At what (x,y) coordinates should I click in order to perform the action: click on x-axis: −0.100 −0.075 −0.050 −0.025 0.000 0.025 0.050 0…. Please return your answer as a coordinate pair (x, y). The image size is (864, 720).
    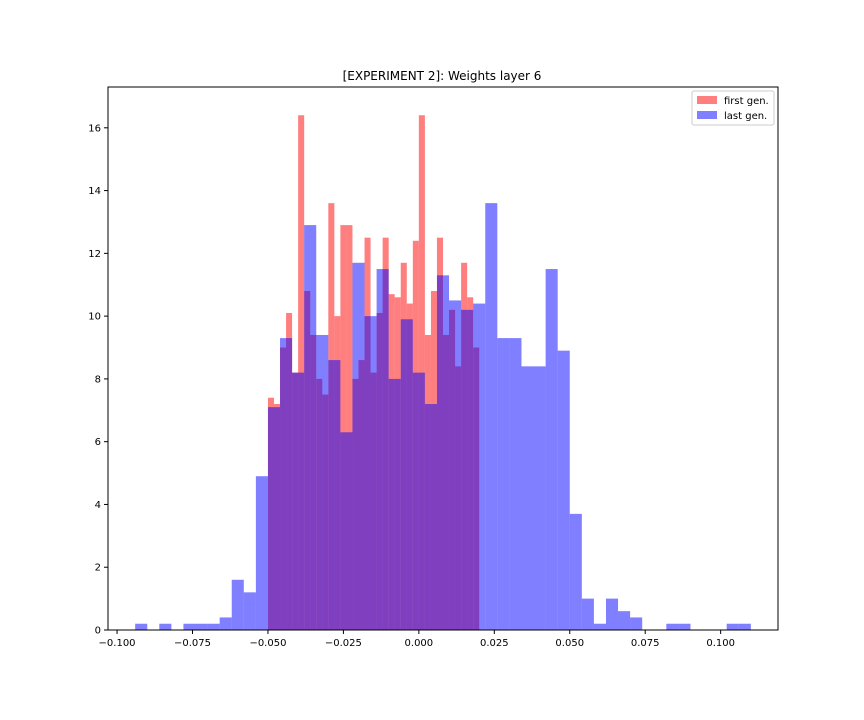
    Looking at the image, I should click on (417, 639).